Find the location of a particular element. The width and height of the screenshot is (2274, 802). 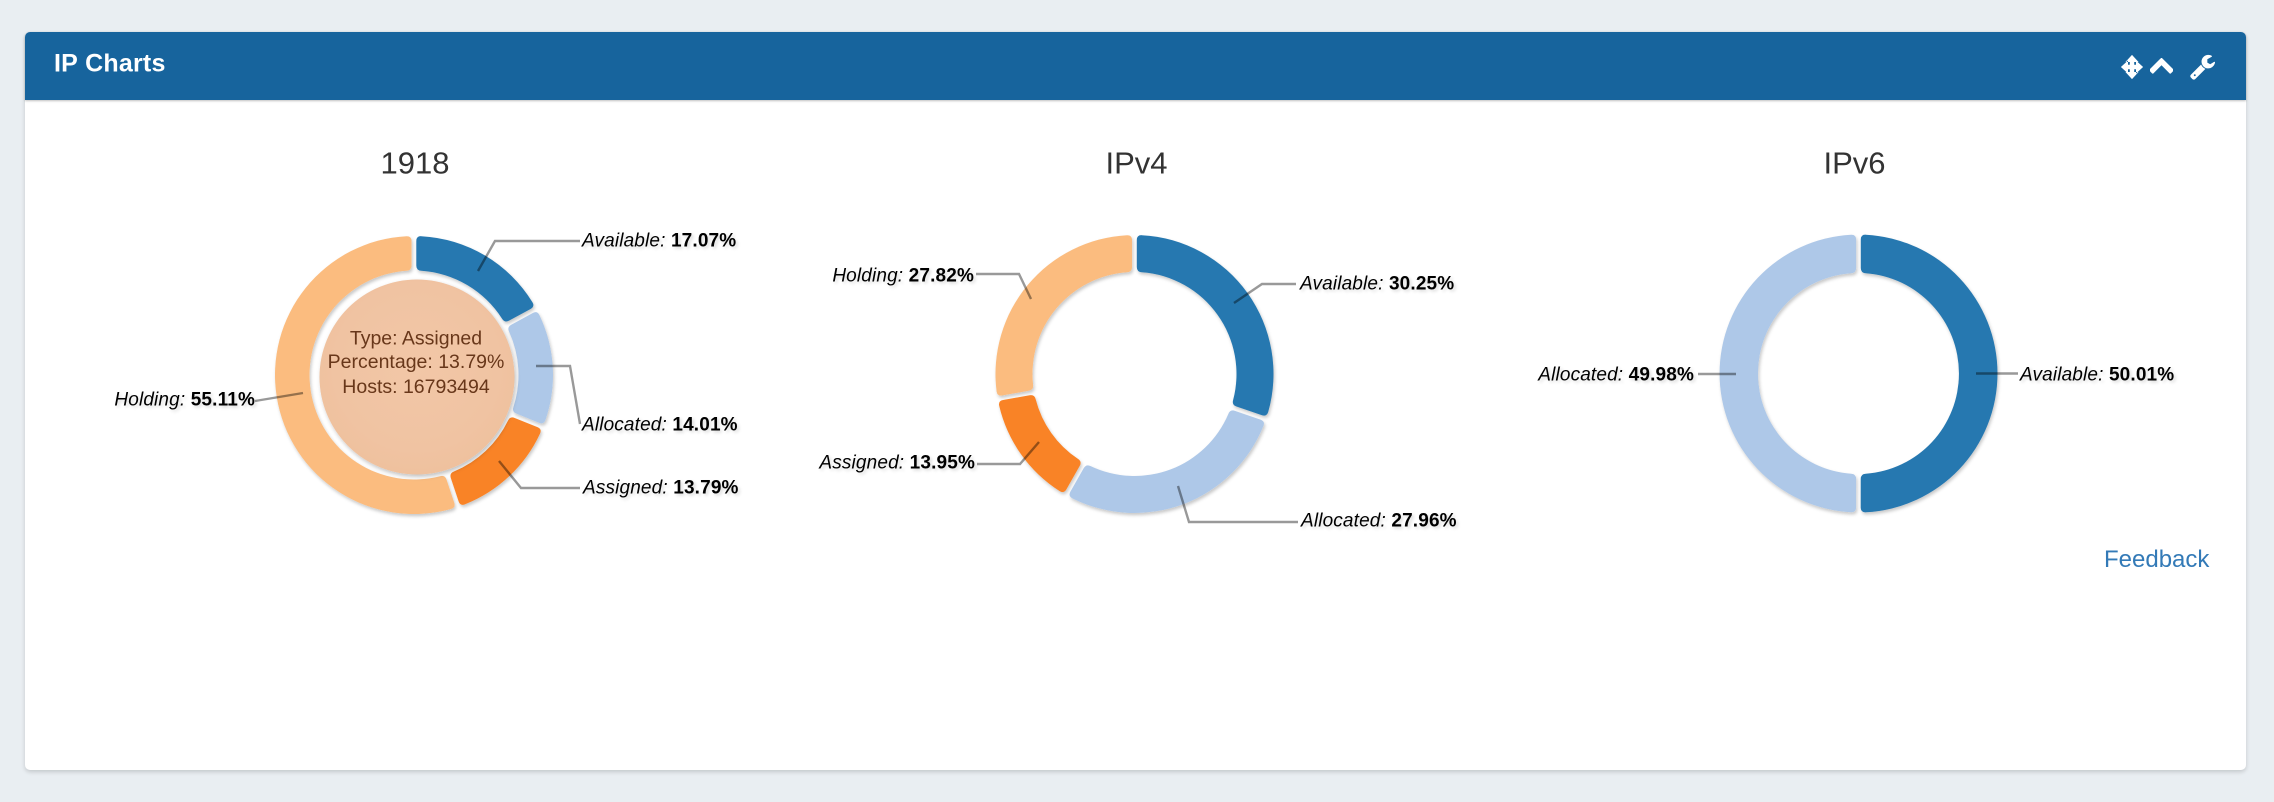

svg-text: Available: 17.07% is located at coordinates (658, 240).